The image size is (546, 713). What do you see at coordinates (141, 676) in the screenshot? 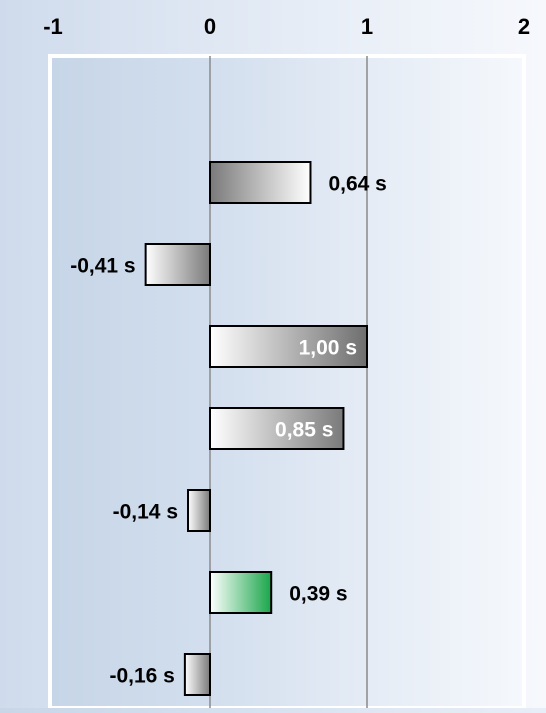
I see `data-label-7: -0,16 s` at bounding box center [141, 676].